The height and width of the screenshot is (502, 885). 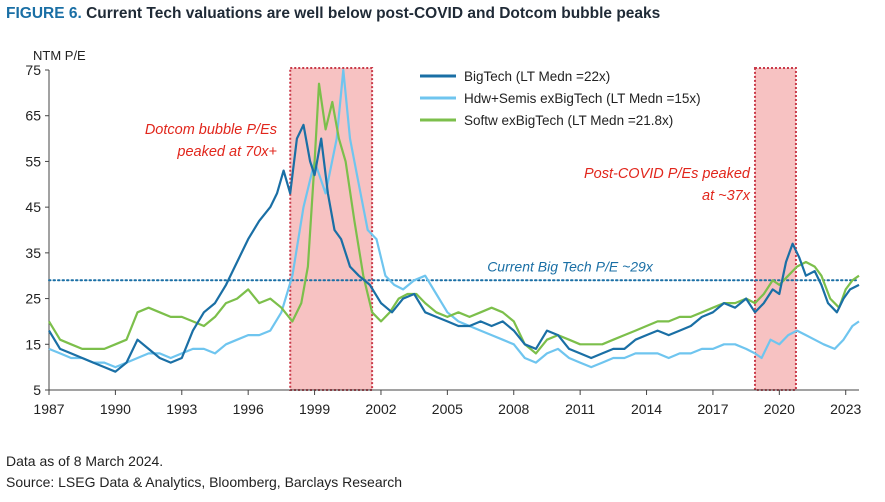 What do you see at coordinates (33, 70) in the screenshot?
I see `y-tick-label: 75` at bounding box center [33, 70].